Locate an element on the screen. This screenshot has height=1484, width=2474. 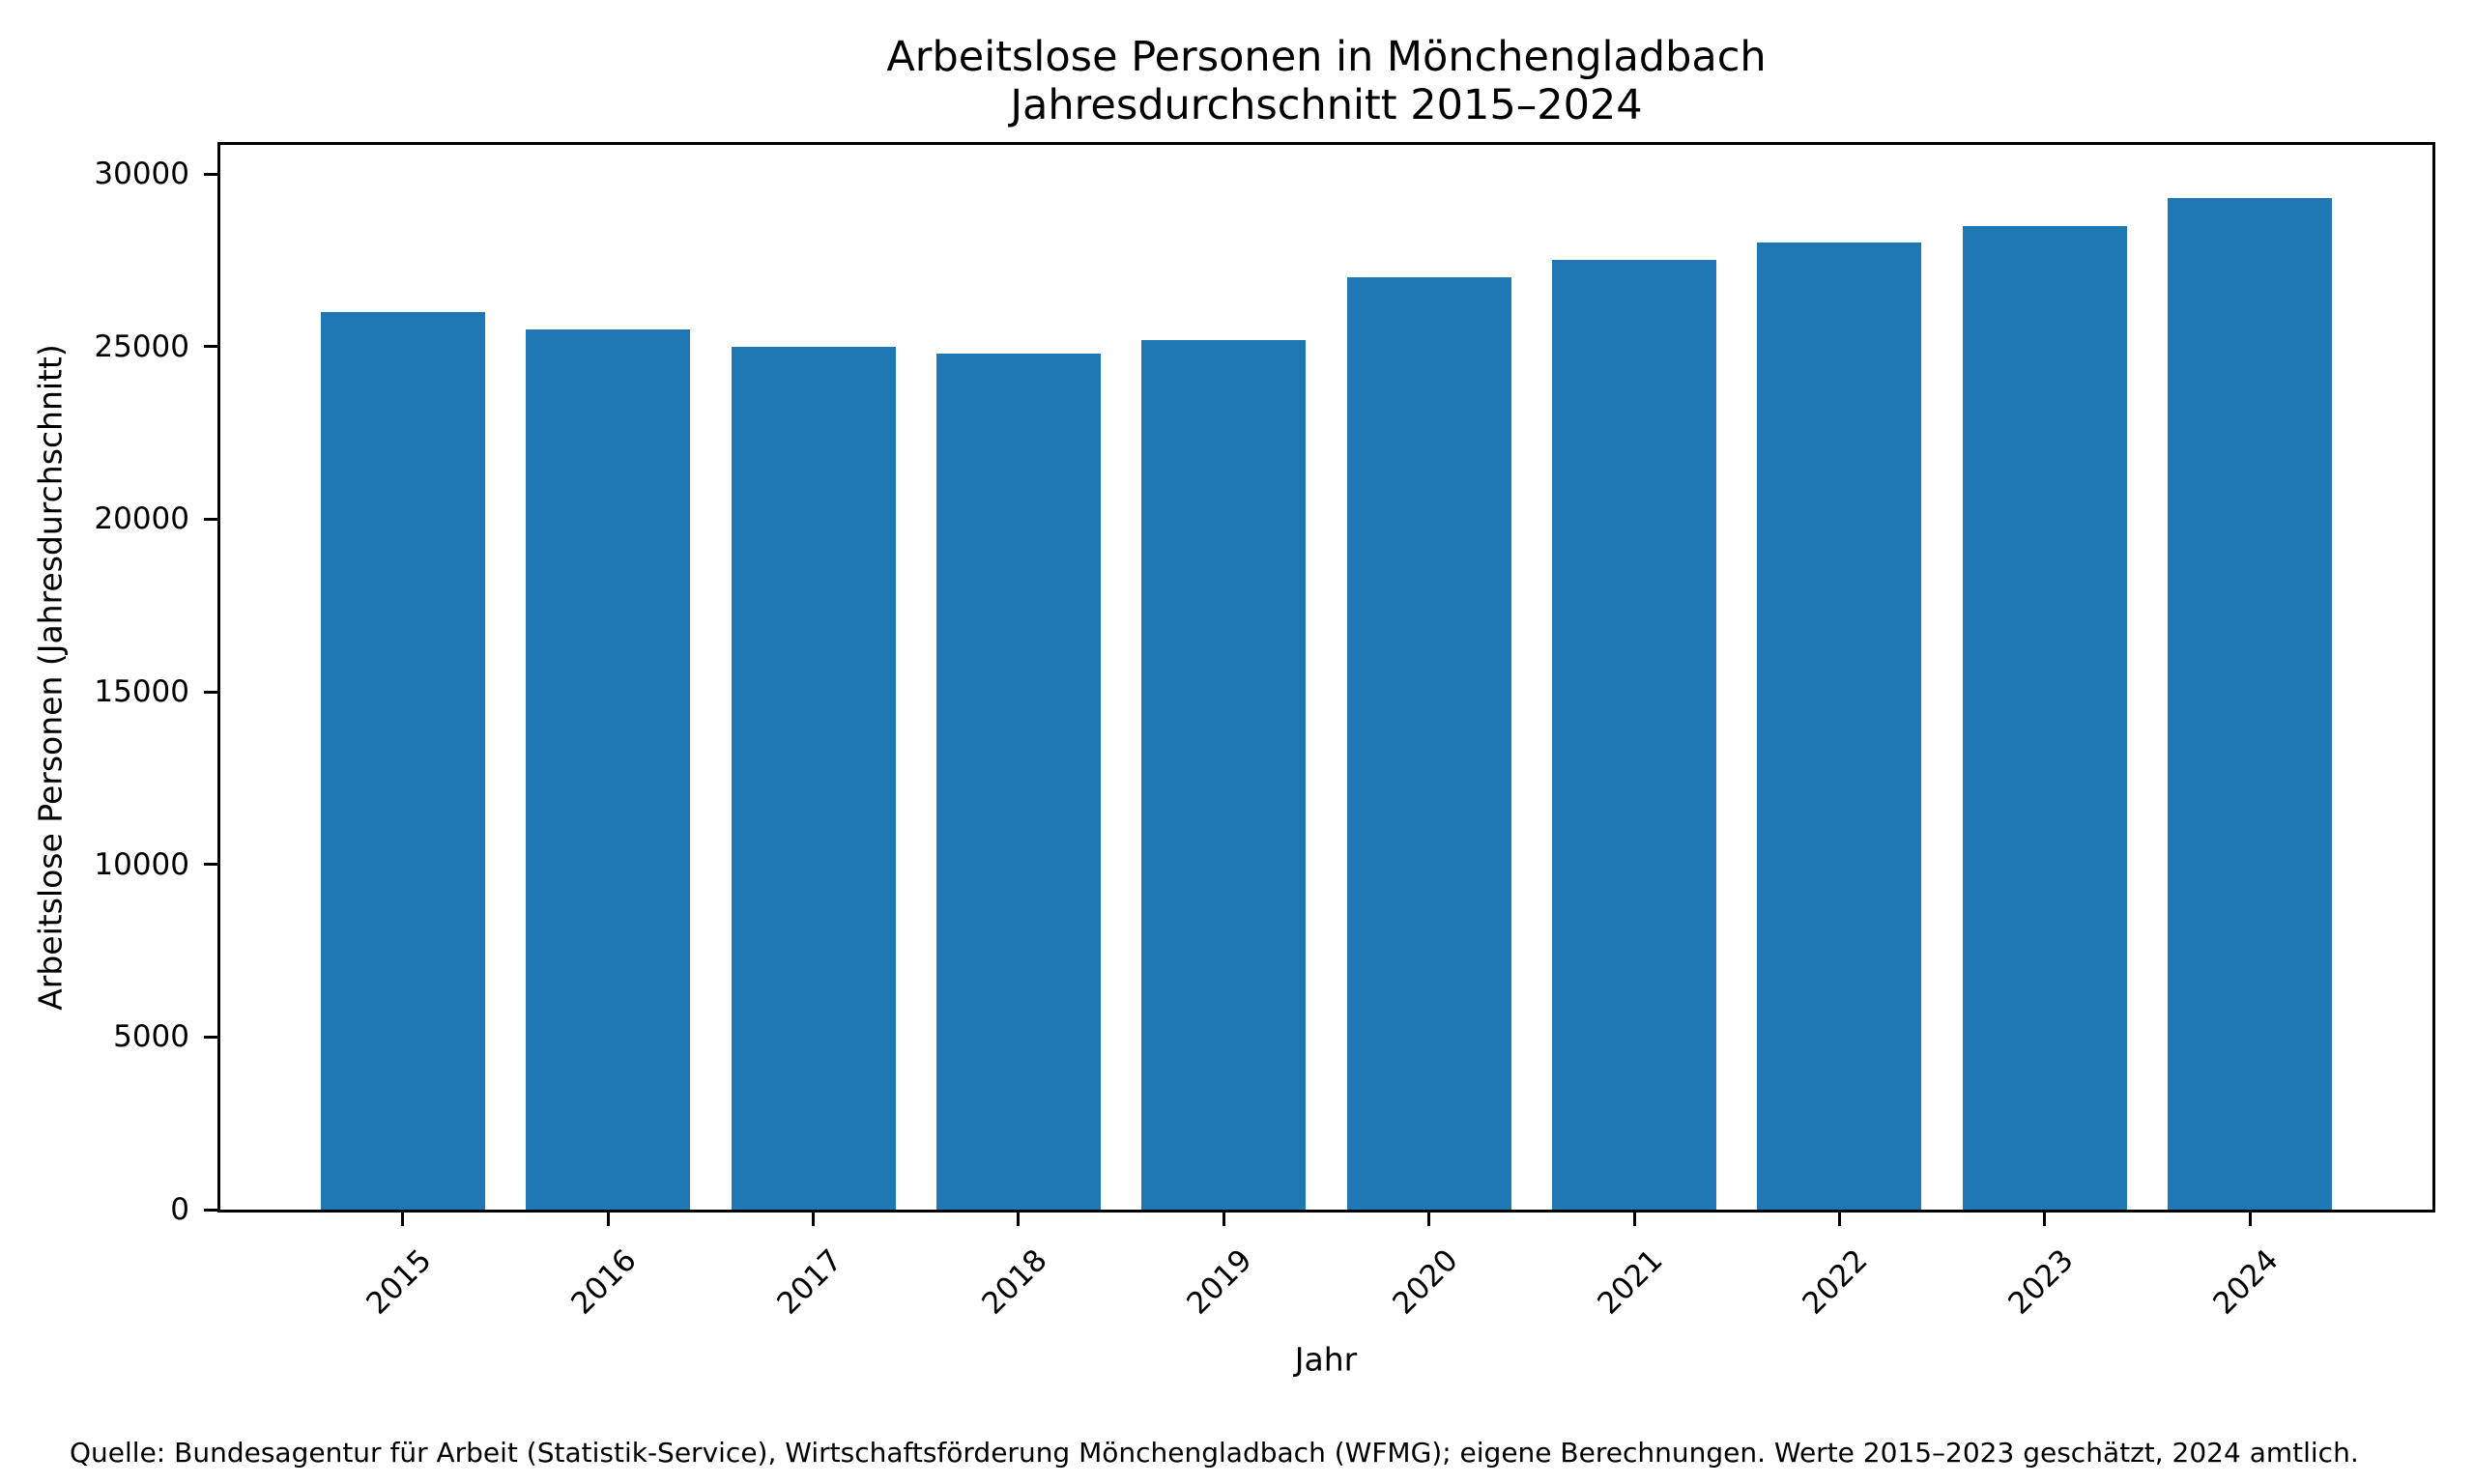
y-tick-label: 5000 is located at coordinates (151, 1037).